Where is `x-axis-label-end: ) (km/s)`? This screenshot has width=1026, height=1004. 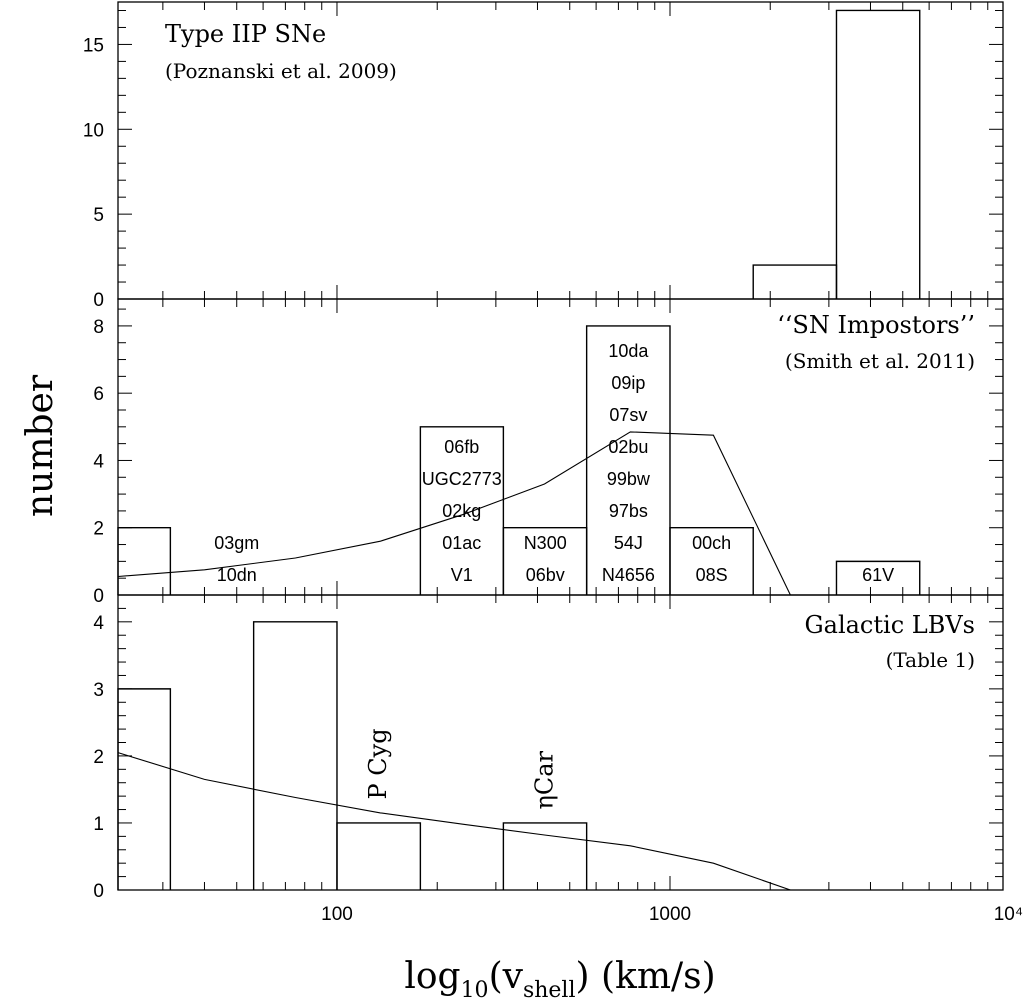
x-axis-label-end: ) (km/s) is located at coordinates (646, 976).